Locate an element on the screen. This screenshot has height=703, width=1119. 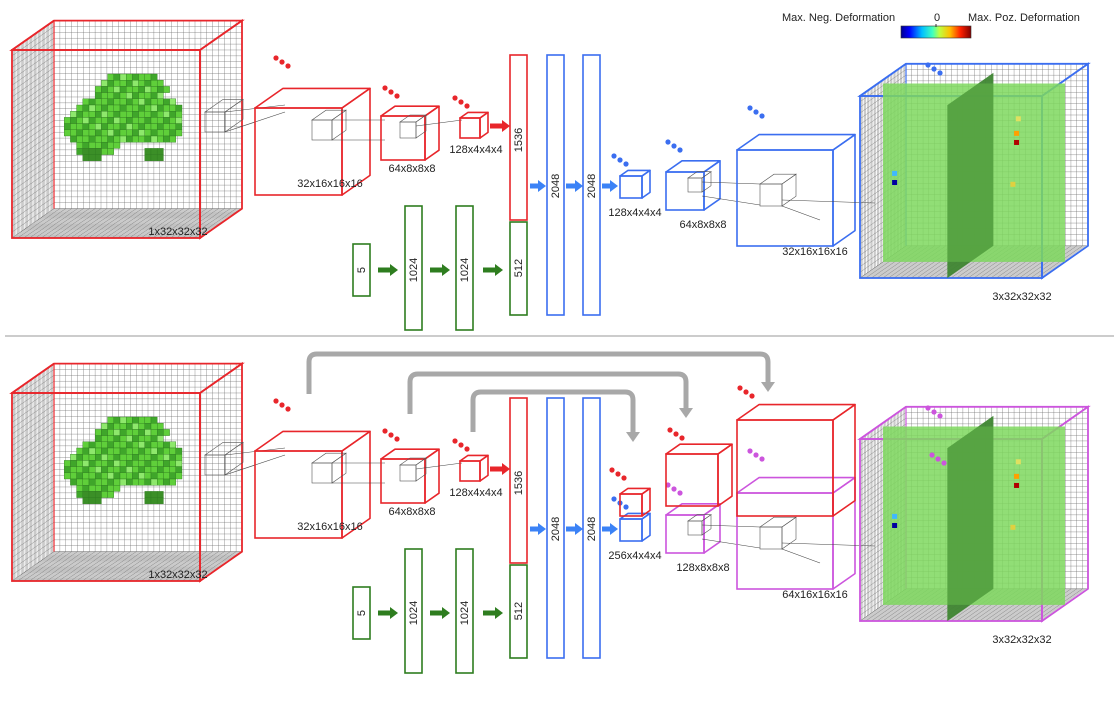
encoder-block-1-dots is located at coordinates (282, 405).